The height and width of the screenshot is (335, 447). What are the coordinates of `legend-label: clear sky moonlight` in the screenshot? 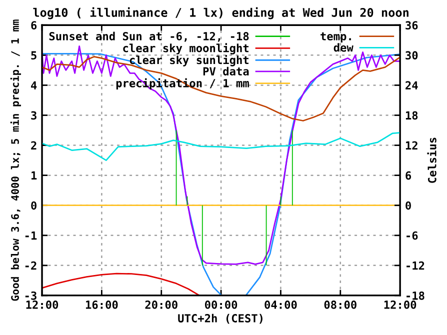 It's located at (185, 48).